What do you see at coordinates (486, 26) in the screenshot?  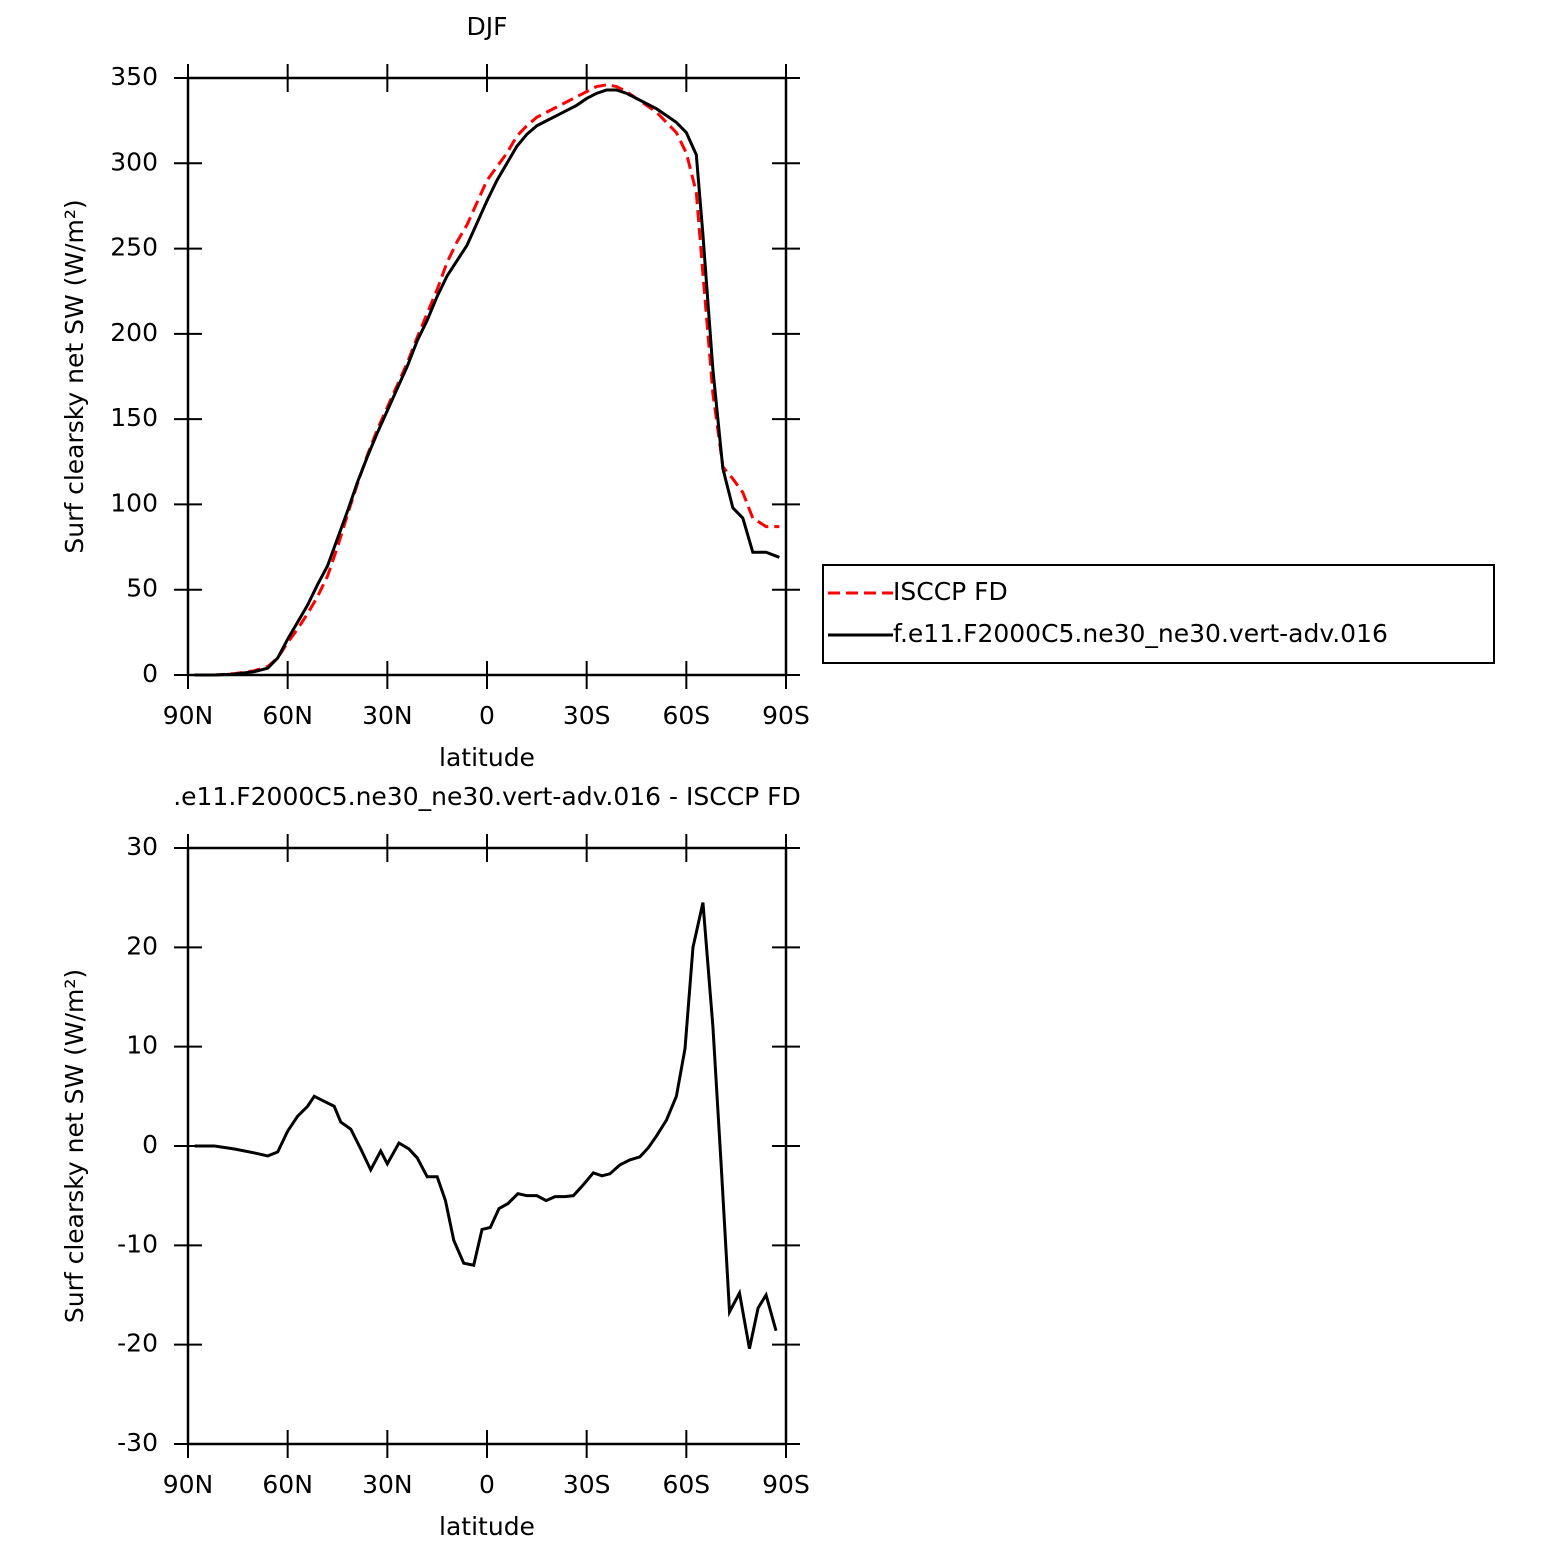 I see `chart-title: DJF` at bounding box center [486, 26].